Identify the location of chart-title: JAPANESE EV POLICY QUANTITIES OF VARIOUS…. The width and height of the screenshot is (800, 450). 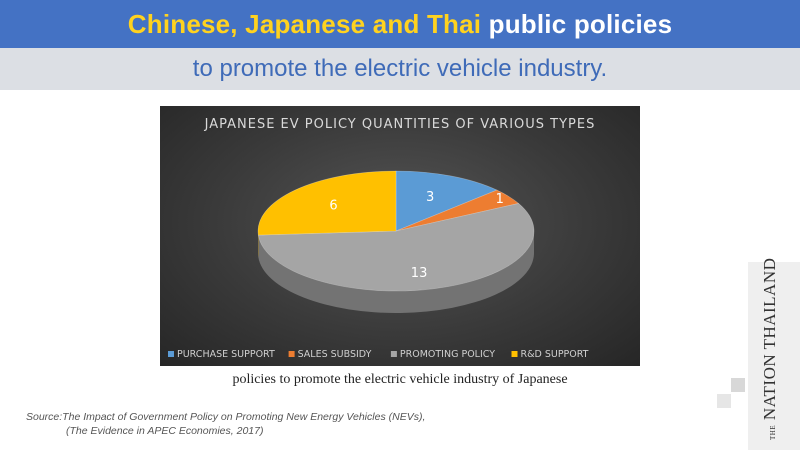
(400, 124).